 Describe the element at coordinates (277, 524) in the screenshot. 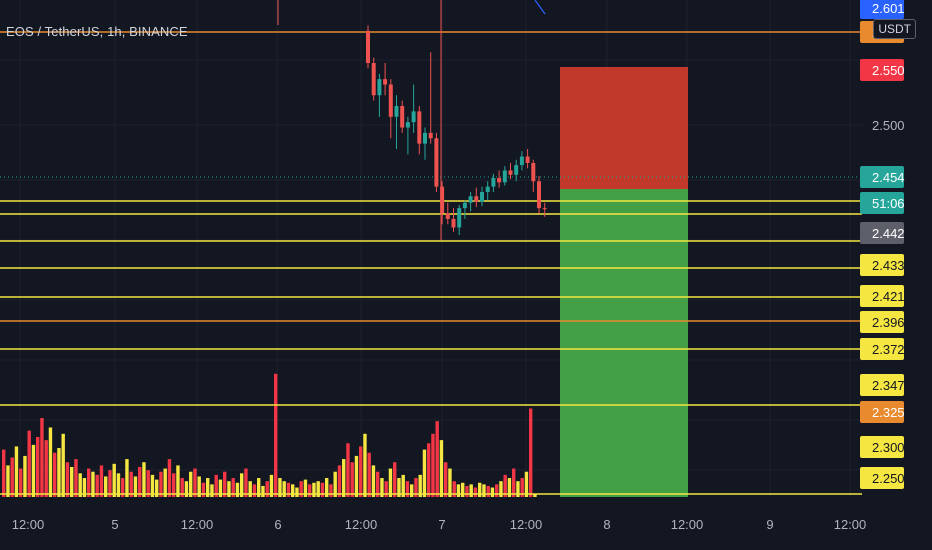

I see `time-tick-label: 6` at that location.